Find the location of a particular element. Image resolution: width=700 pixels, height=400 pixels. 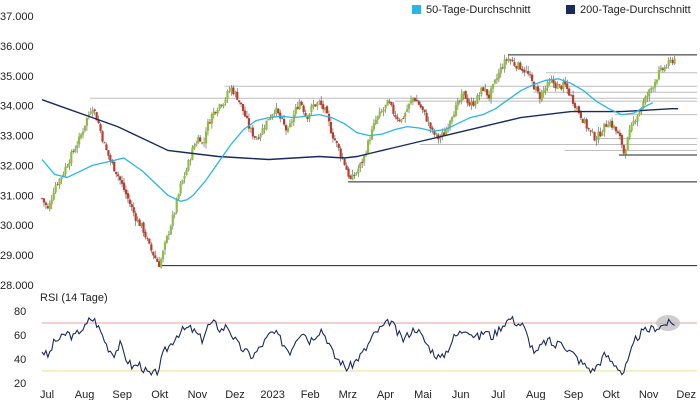

rsi-y-tick-label: 40 is located at coordinates (20, 360).